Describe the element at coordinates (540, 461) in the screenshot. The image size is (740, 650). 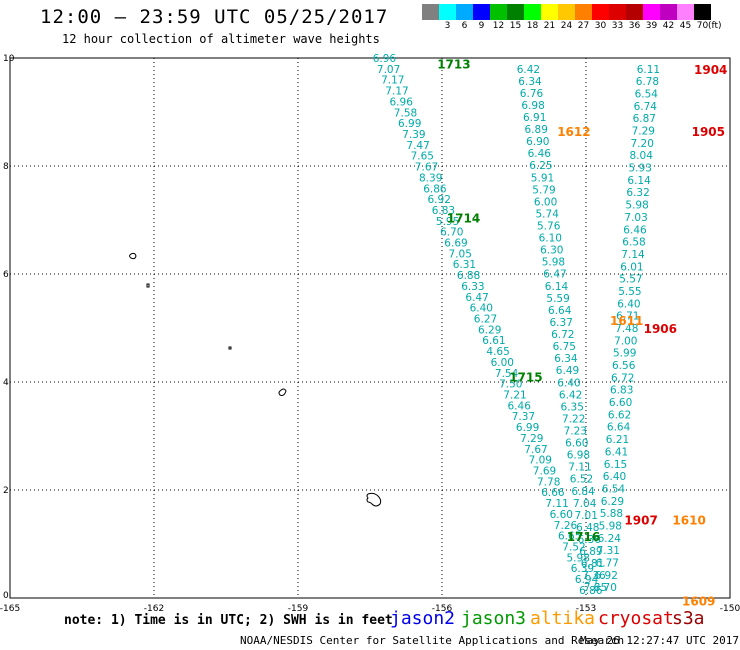
I see `swh-value: 7.09` at that location.